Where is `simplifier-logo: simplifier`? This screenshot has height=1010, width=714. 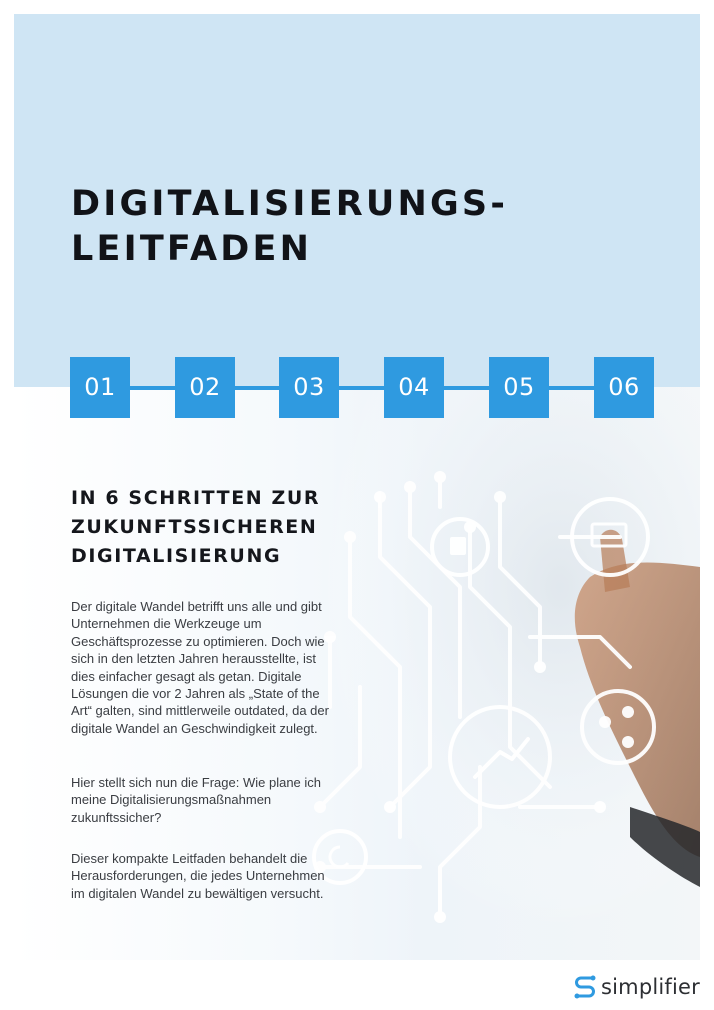 simplifier-logo: simplifier is located at coordinates (637, 987).